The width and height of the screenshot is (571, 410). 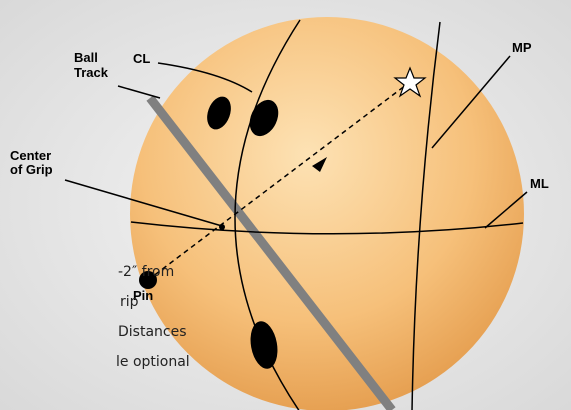 What do you see at coordinates (91, 72) in the screenshot?
I see `label: Track` at bounding box center [91, 72].